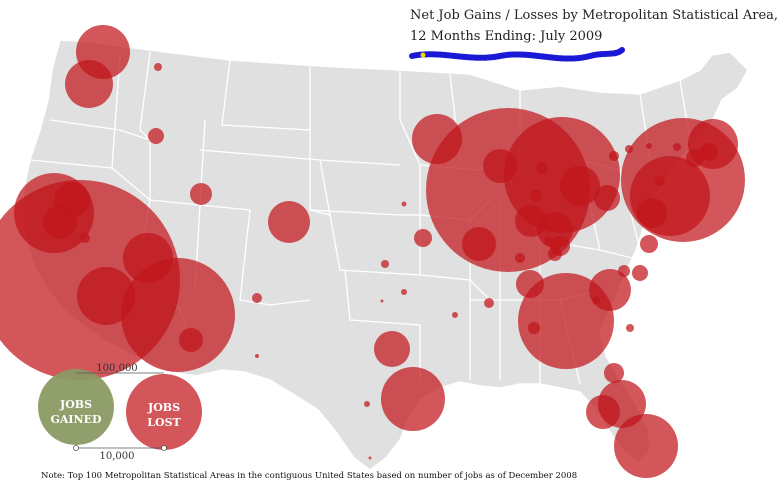 The height and width of the screenshot is (487, 783). Describe the element at coordinates (120, 412) in the screenshot. I see `legend: JOBS GAINED JOBS LOST 100,000 10,000` at that location.